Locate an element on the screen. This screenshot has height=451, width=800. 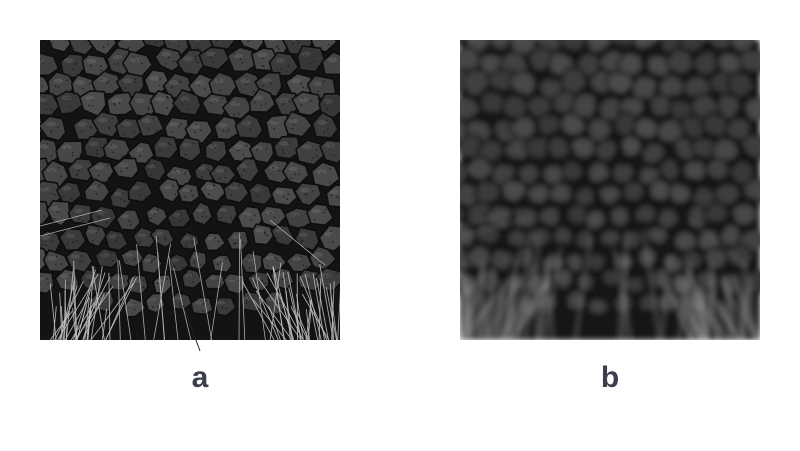
panel-label-a: a is located at coordinates (200, 377).